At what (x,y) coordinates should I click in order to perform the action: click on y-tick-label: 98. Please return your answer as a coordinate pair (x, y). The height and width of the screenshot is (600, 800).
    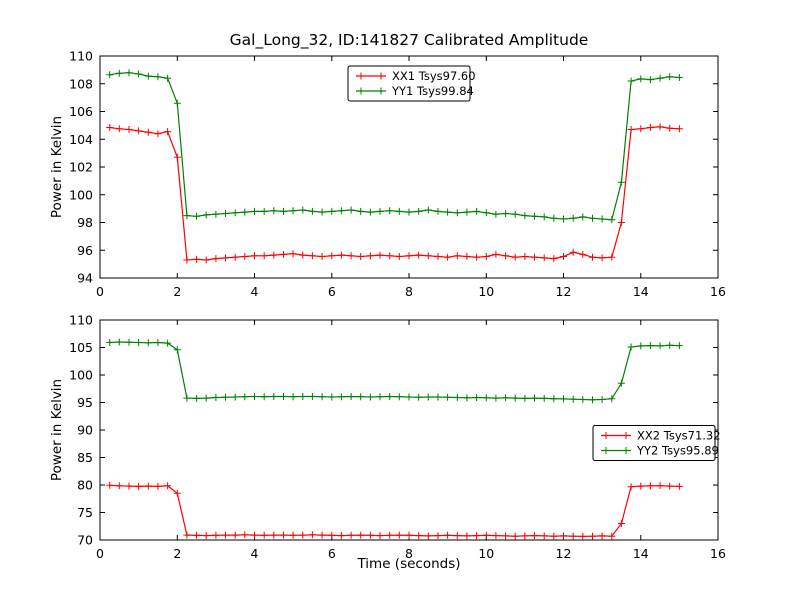
    Looking at the image, I should click on (85, 222).